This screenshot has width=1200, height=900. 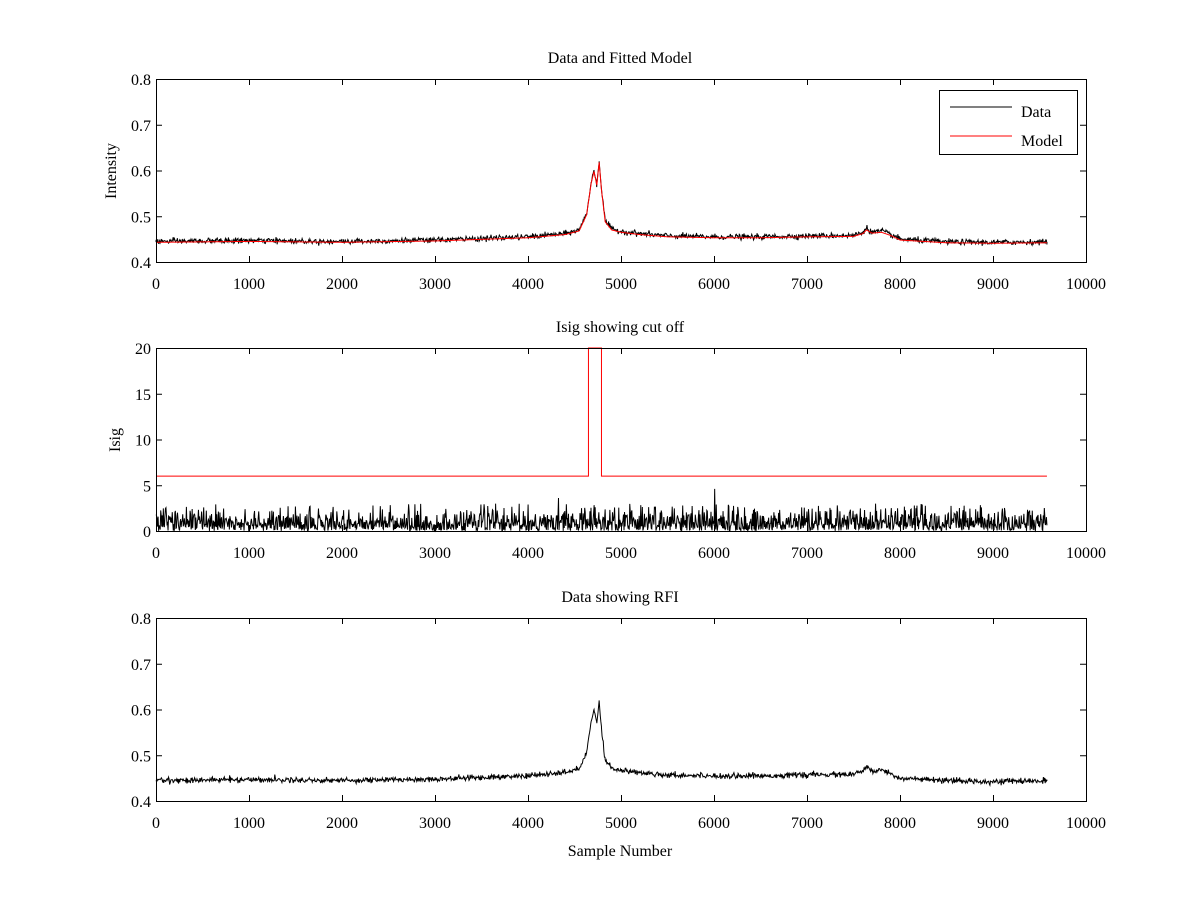 What do you see at coordinates (619, 597) in the screenshot?
I see `chart-title: Data showing RFI` at bounding box center [619, 597].